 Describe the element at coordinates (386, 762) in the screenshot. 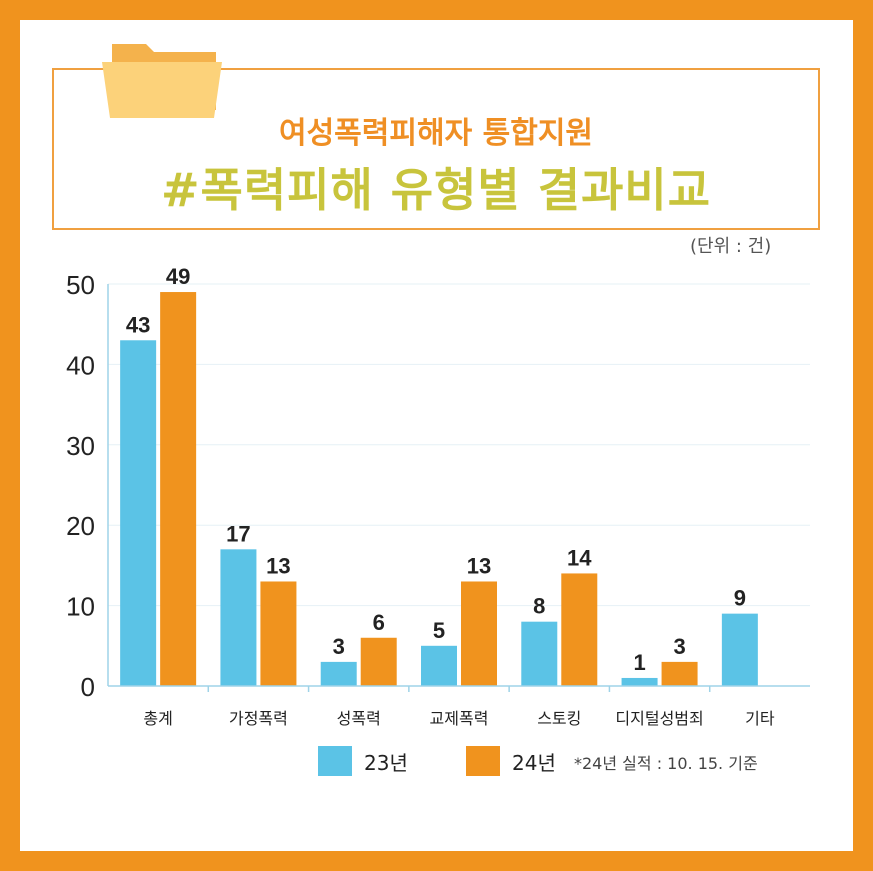

I see `legend-label-23: 23년` at that location.